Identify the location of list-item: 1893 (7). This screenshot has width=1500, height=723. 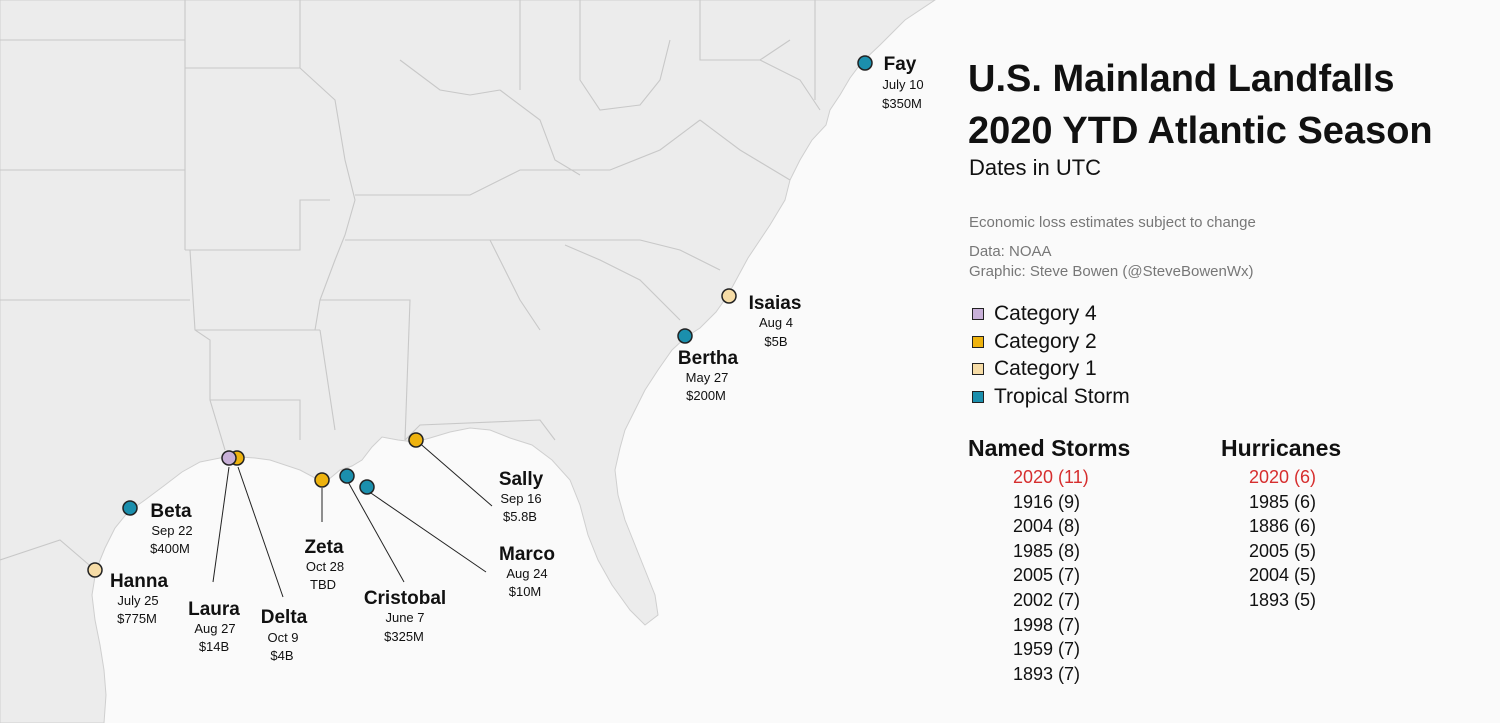
(1047, 673).